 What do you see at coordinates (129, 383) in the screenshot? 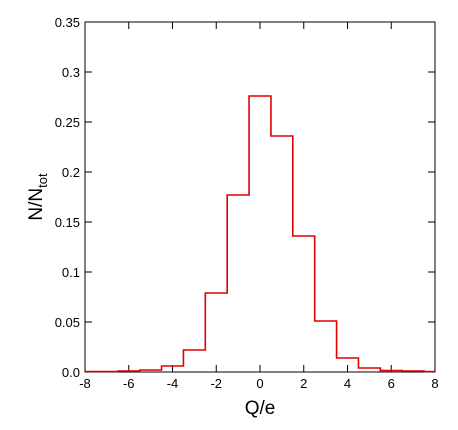
I see `x-tick-label: -6` at bounding box center [129, 383].